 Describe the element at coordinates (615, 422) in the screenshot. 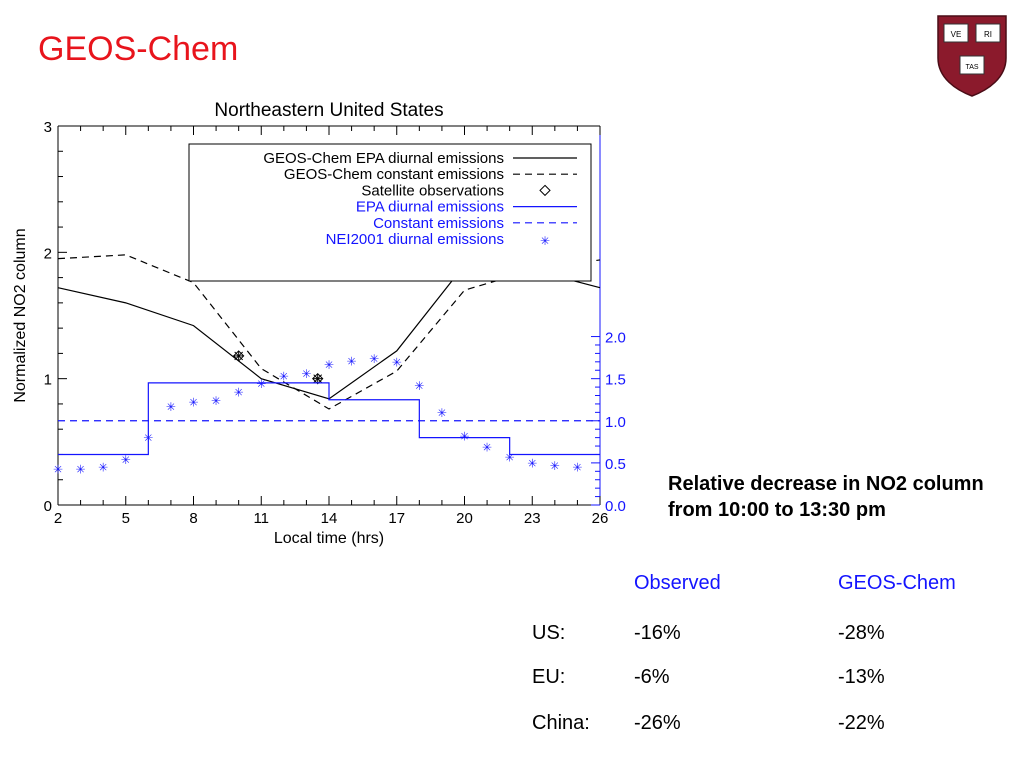

I see `y2-tick-label: 1.0` at that location.